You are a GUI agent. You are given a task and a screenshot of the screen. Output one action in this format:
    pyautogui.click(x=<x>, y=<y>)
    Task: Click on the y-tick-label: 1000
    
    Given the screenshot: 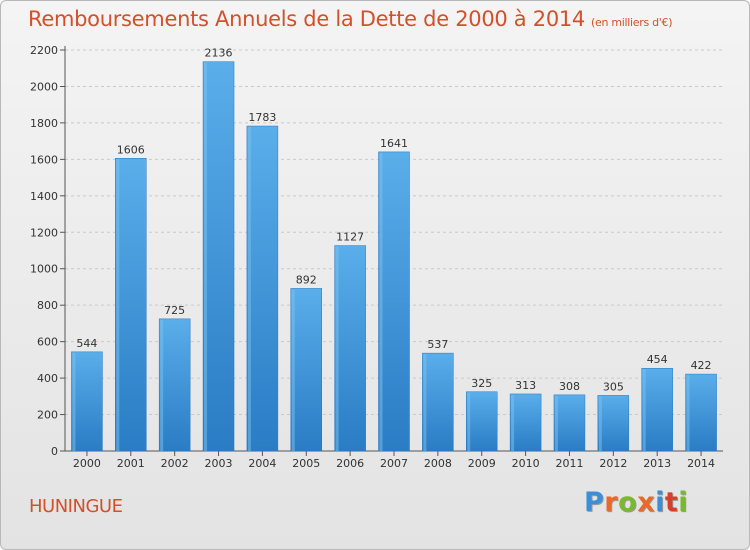 What is the action you would take?
    pyautogui.click(x=44, y=269)
    